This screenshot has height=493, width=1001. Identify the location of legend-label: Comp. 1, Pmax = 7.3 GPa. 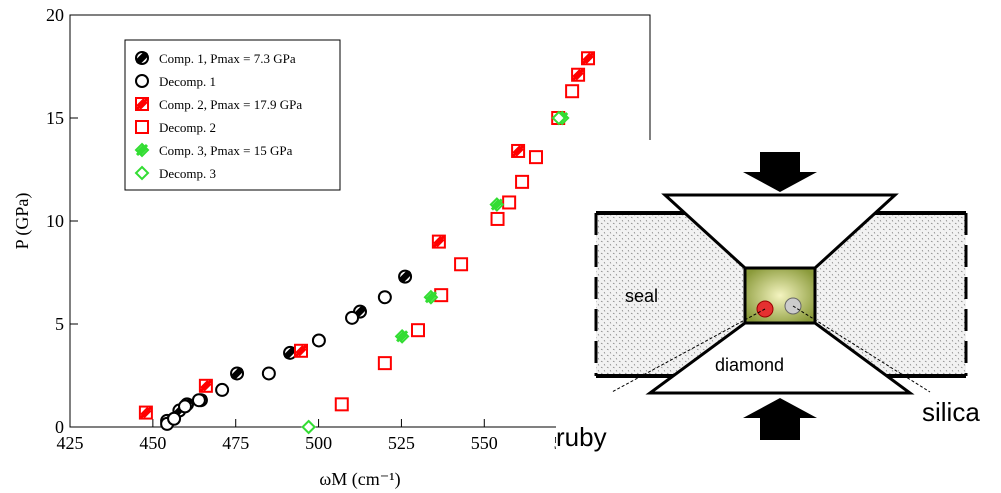
(227, 58).